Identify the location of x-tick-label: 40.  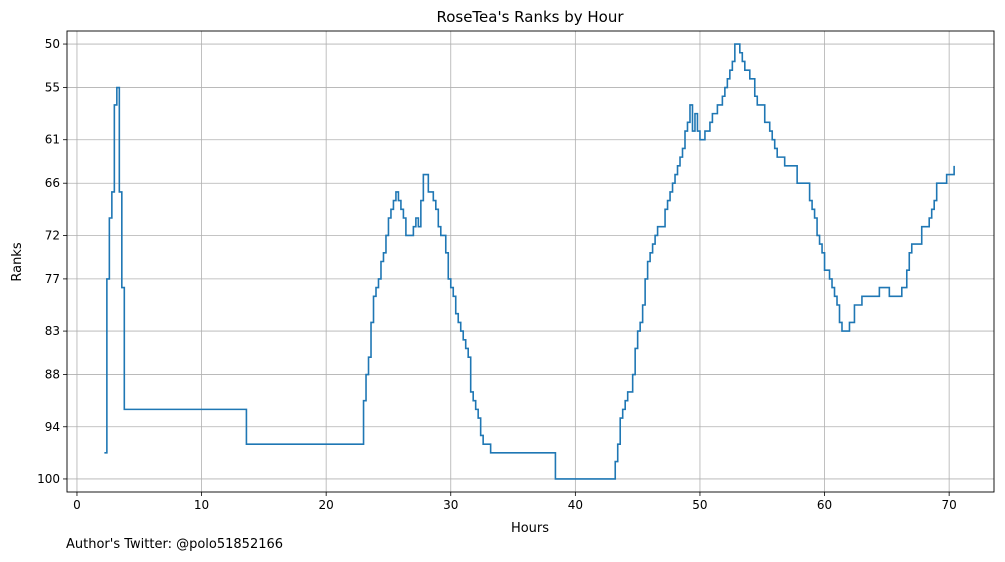
(575, 505).